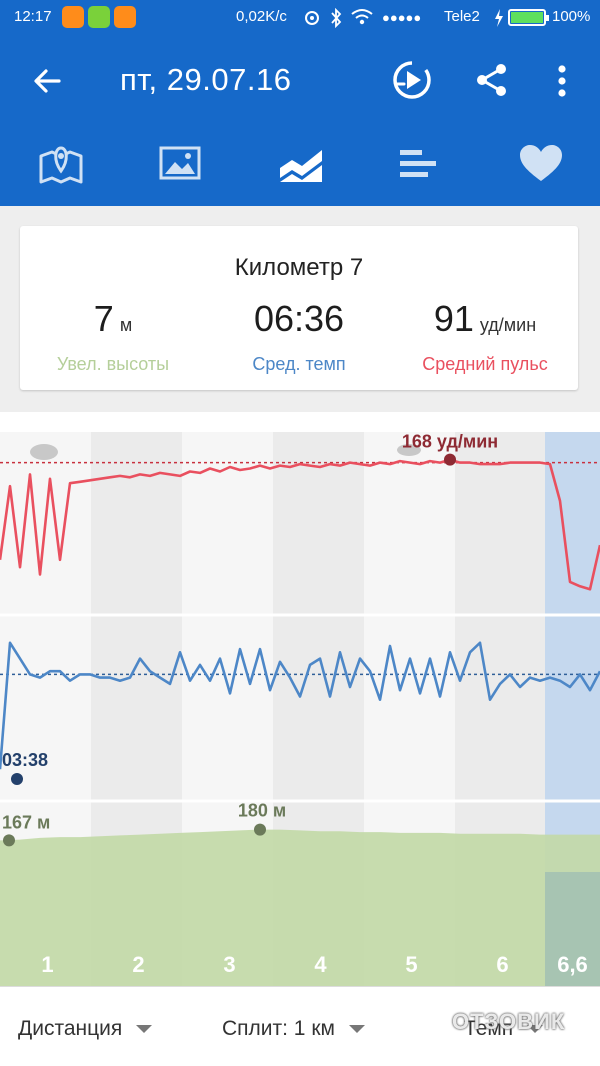 This screenshot has height=1066, width=600. I want to click on distance-dropdown: Дистанция, so click(85, 1029).